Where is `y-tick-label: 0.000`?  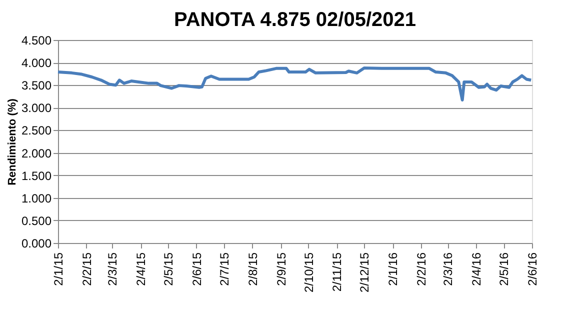 y-tick-label: 0.000 is located at coordinates (36, 243).